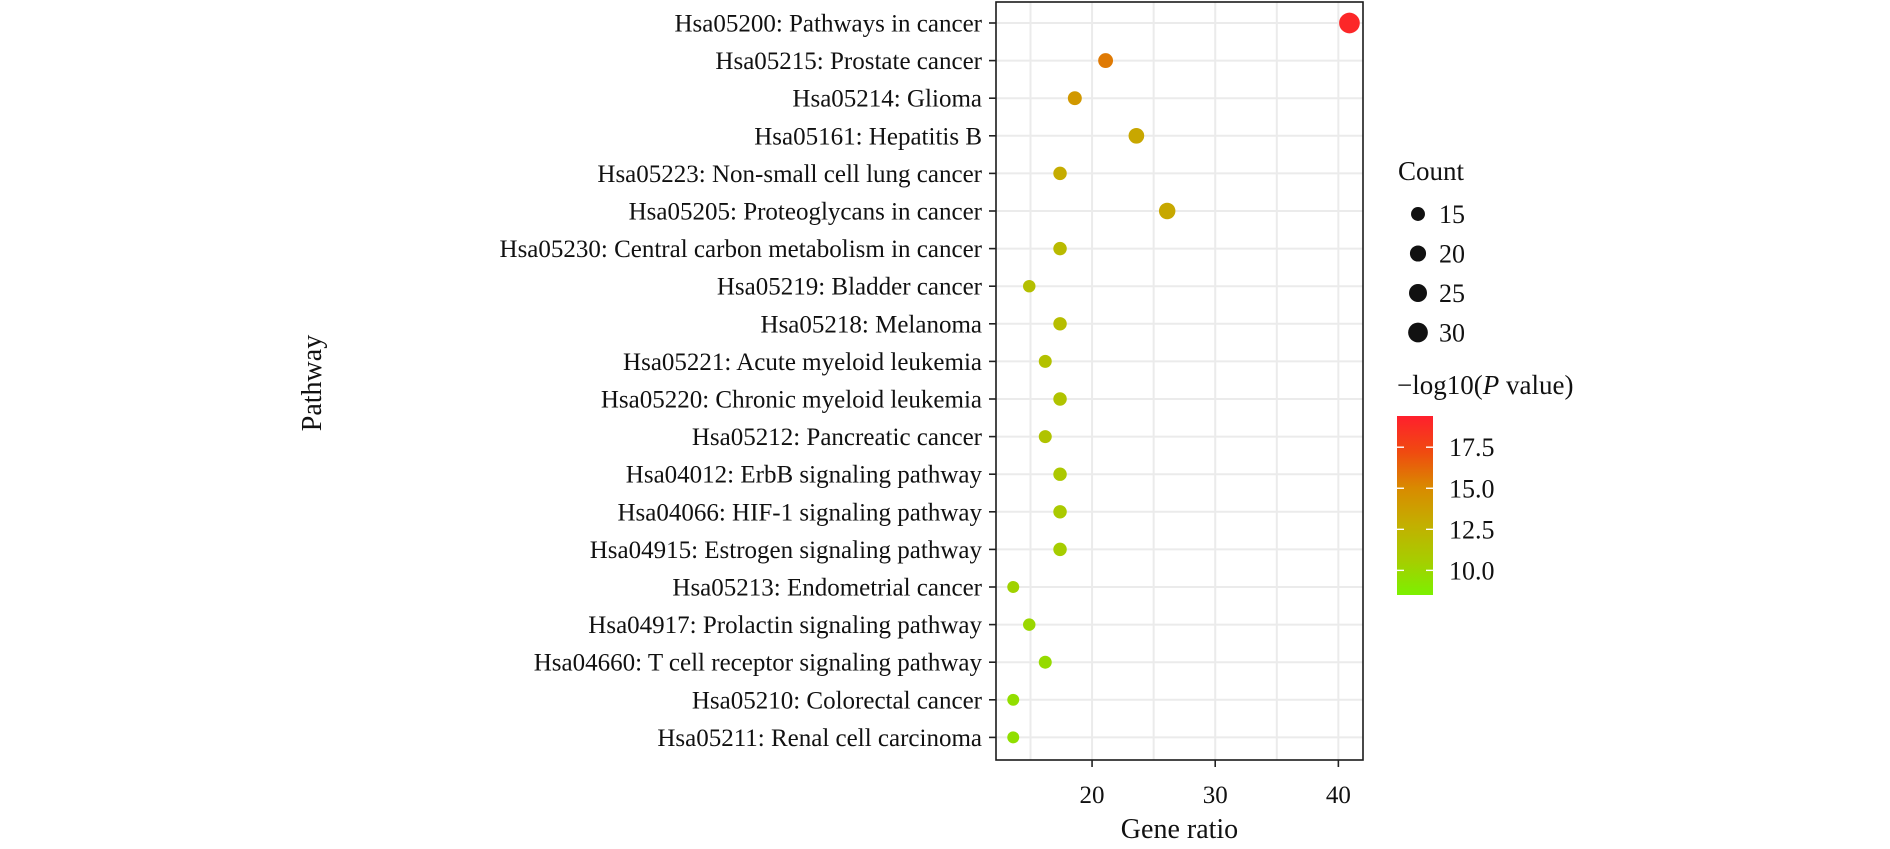 Image resolution: width=1890 pixels, height=849 pixels. Describe the element at coordinates (837, 437) in the screenshot. I see `y-tick-label: Hsa05212: Pancreatic cancer` at that location.